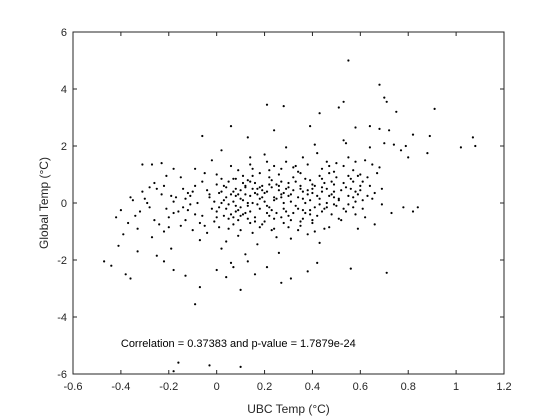 This screenshot has height=420, width=560. What do you see at coordinates (73, 387) in the screenshot?
I see `x-tick-label: -0.6` at bounding box center [73, 387].